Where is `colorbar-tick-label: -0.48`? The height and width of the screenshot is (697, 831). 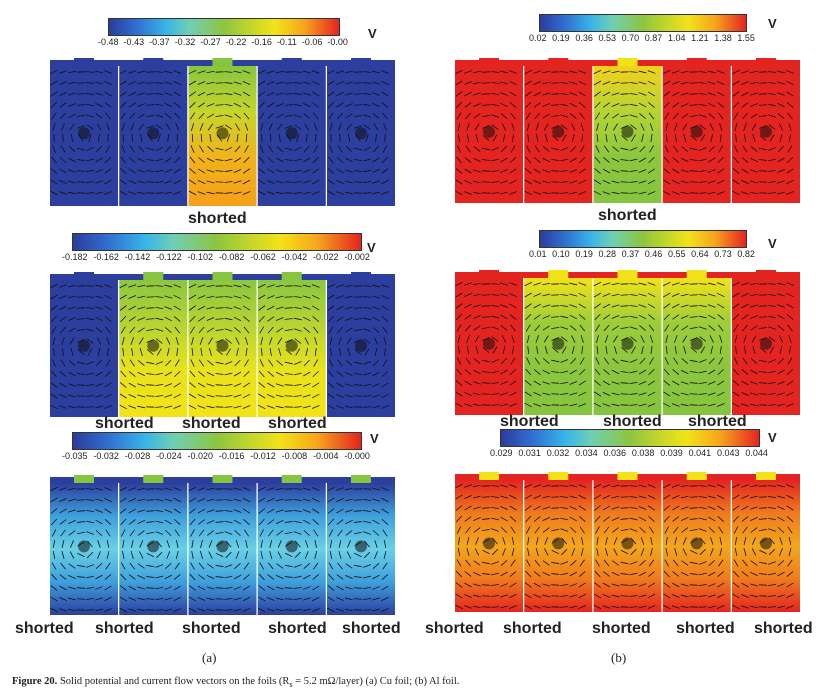
colorbar-tick-label: -0.48 is located at coordinates (108, 42).